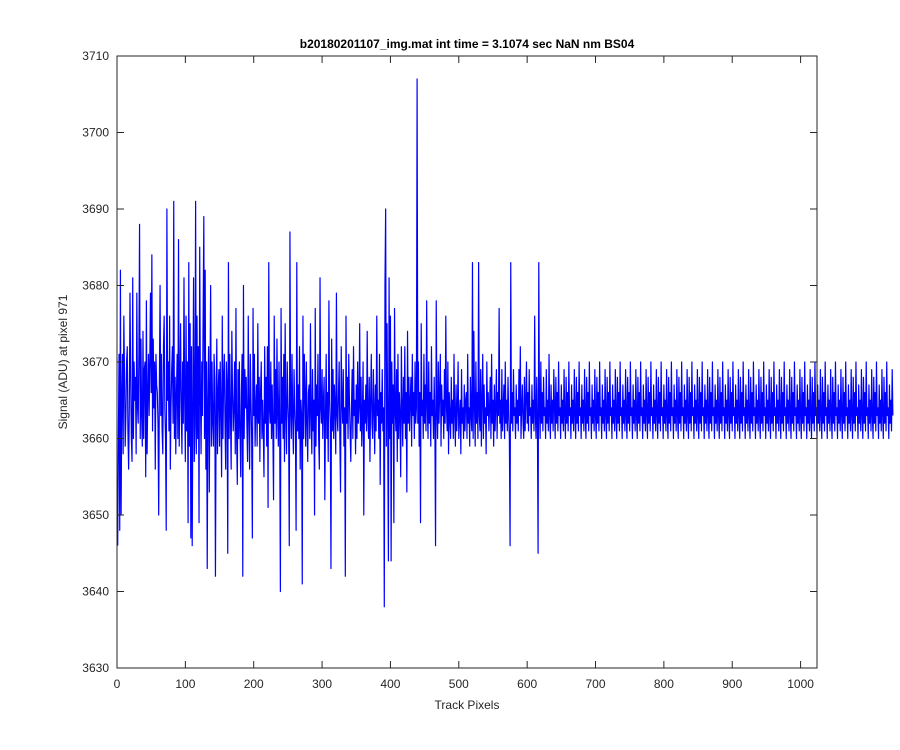 The height and width of the screenshot is (750, 900). What do you see at coordinates (95, 439) in the screenshot?
I see `y-tick-label: 3660` at bounding box center [95, 439].